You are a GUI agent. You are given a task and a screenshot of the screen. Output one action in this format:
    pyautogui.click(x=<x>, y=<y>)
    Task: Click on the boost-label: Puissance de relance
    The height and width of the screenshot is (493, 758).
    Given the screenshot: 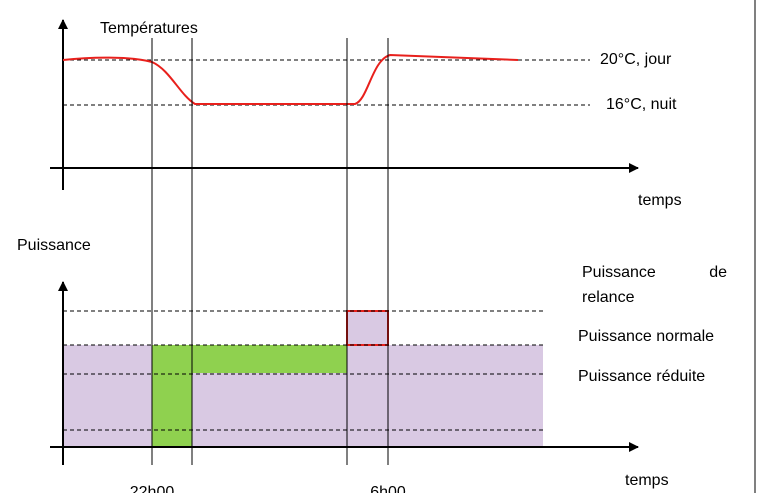 What is the action you would take?
    pyautogui.click(x=654, y=285)
    